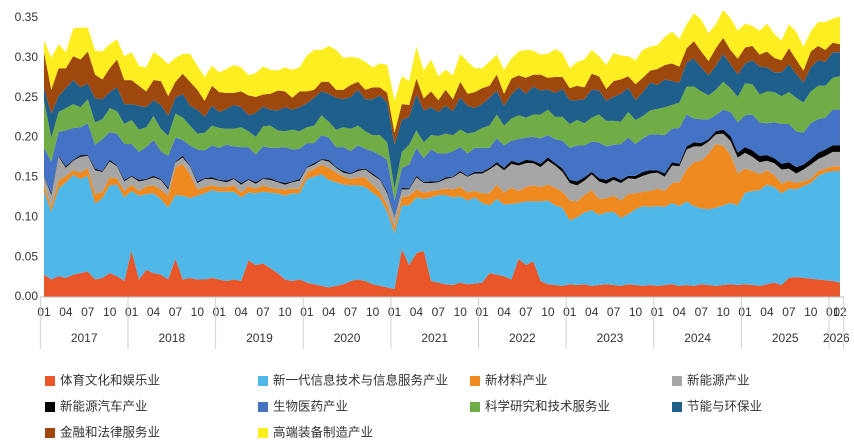  What do you see at coordinates (724, 406) in the screenshot?
I see `legend-label: 节能与环保业` at bounding box center [724, 406].